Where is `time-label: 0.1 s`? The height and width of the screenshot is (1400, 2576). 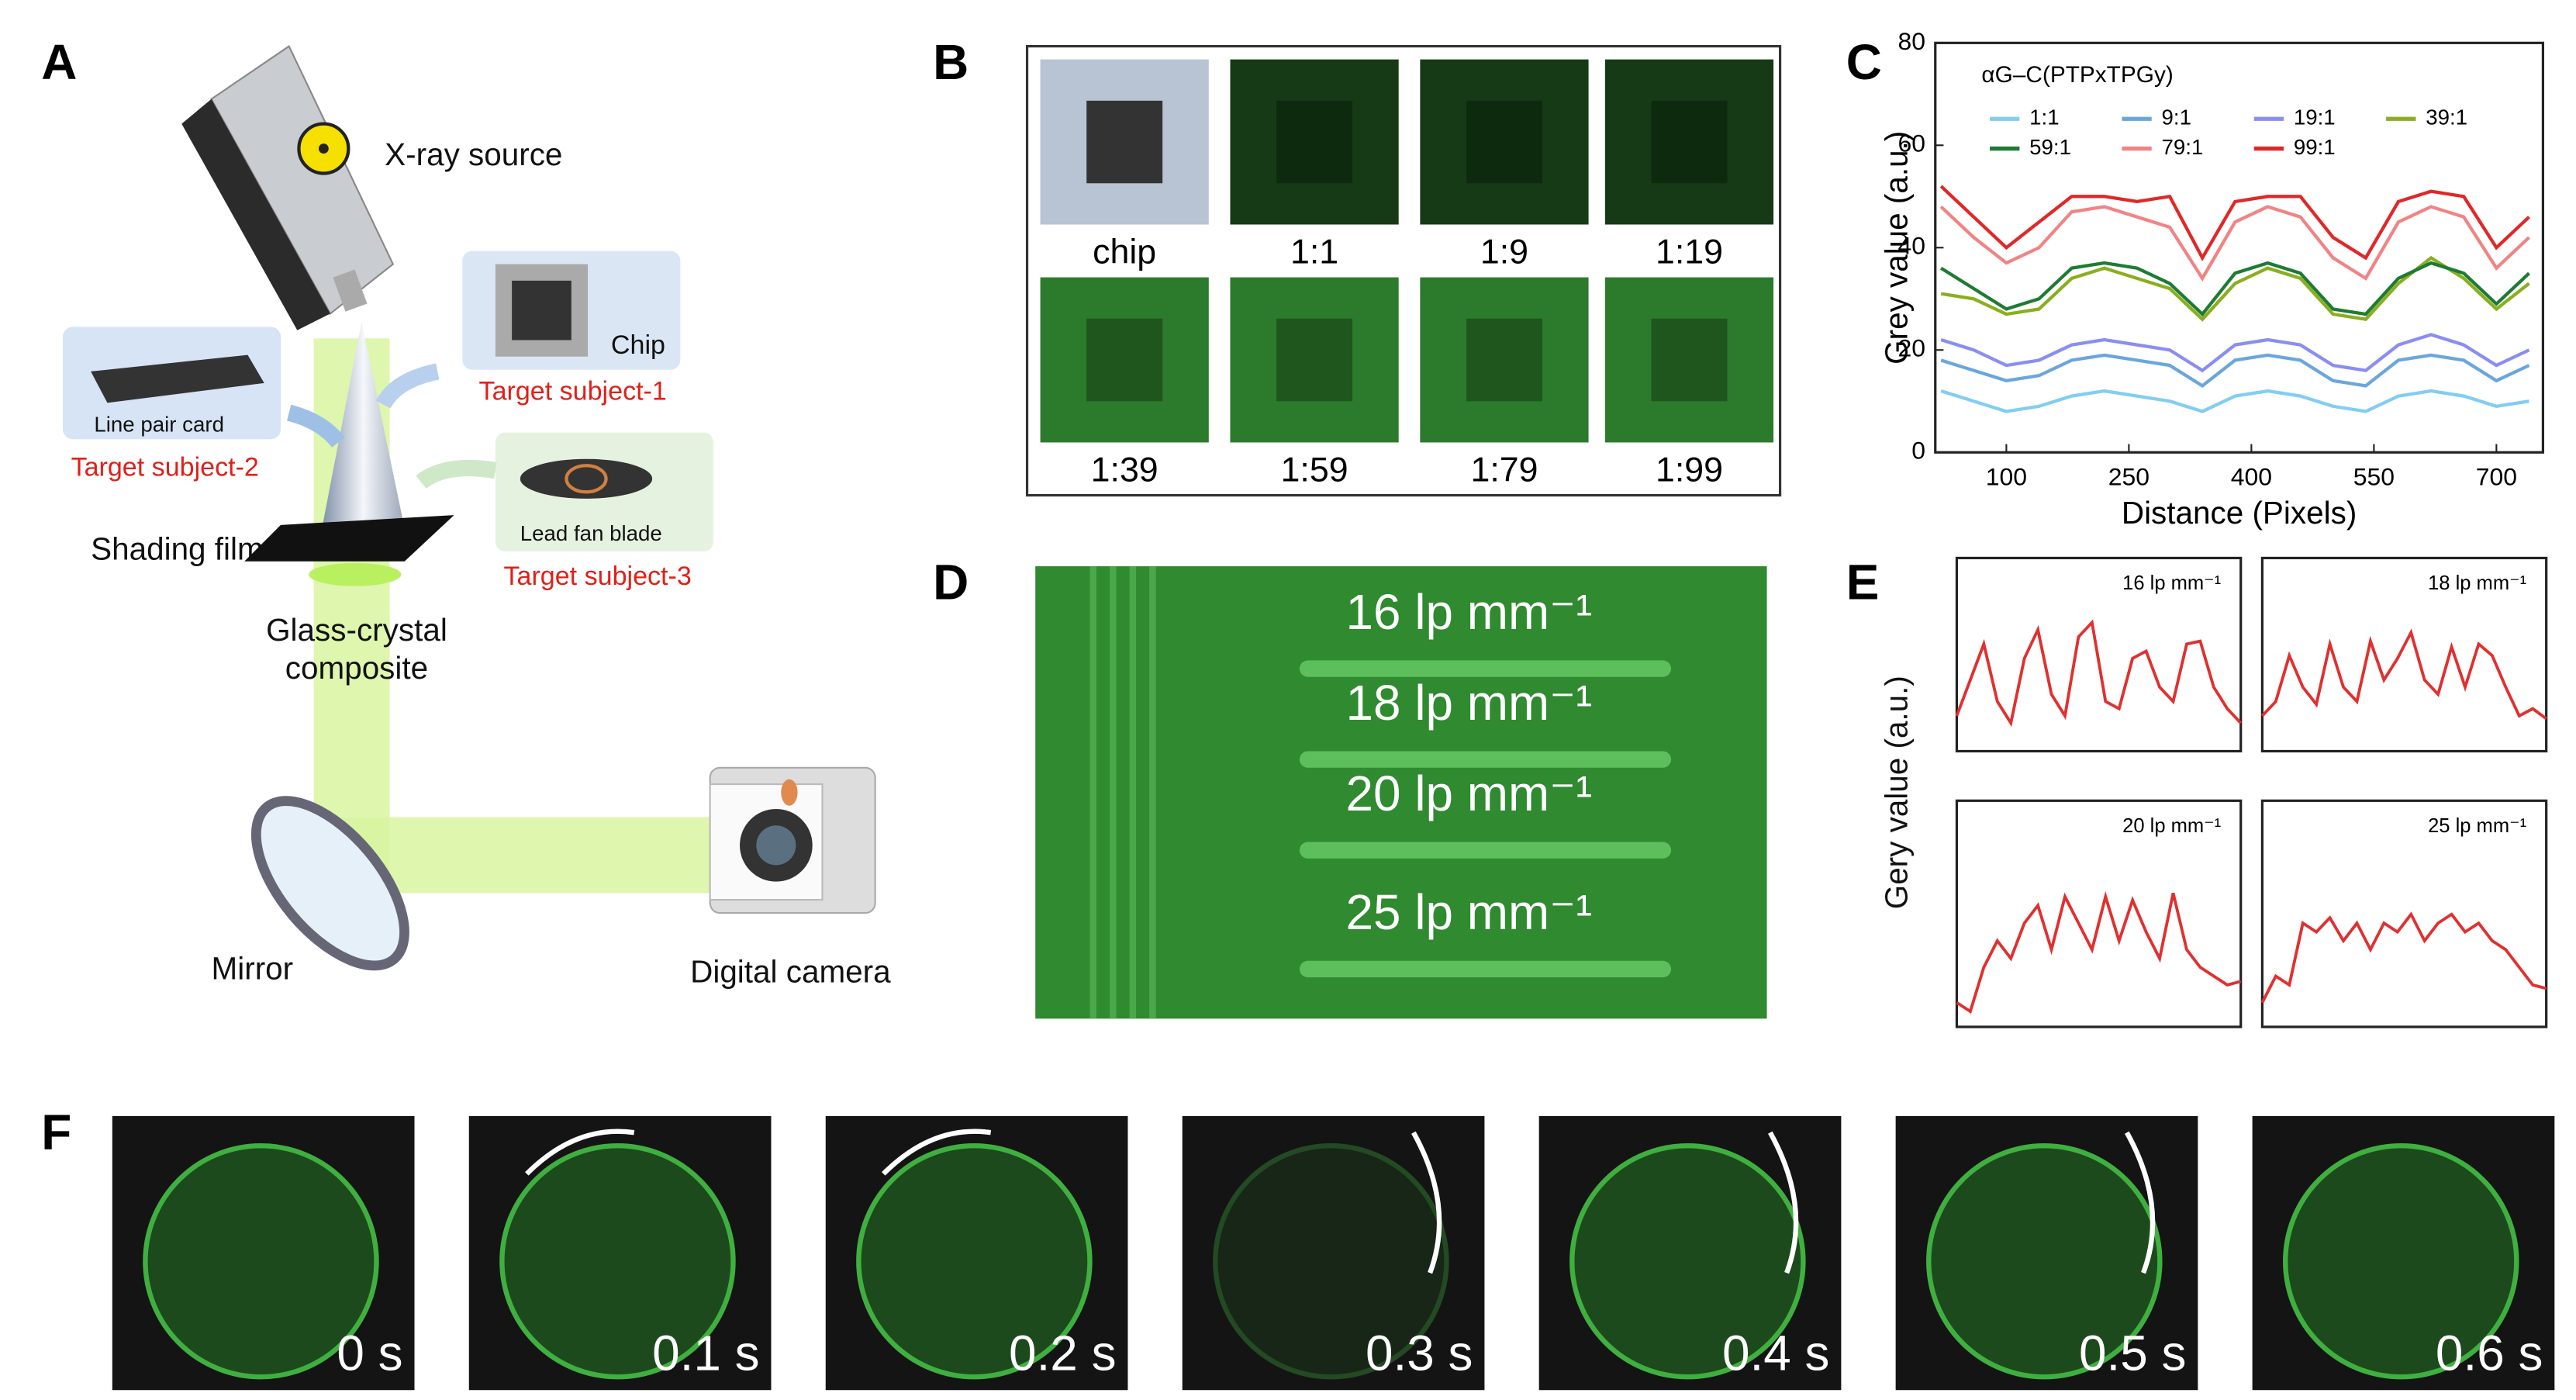 time-label: 0.1 s is located at coordinates (706, 1354).